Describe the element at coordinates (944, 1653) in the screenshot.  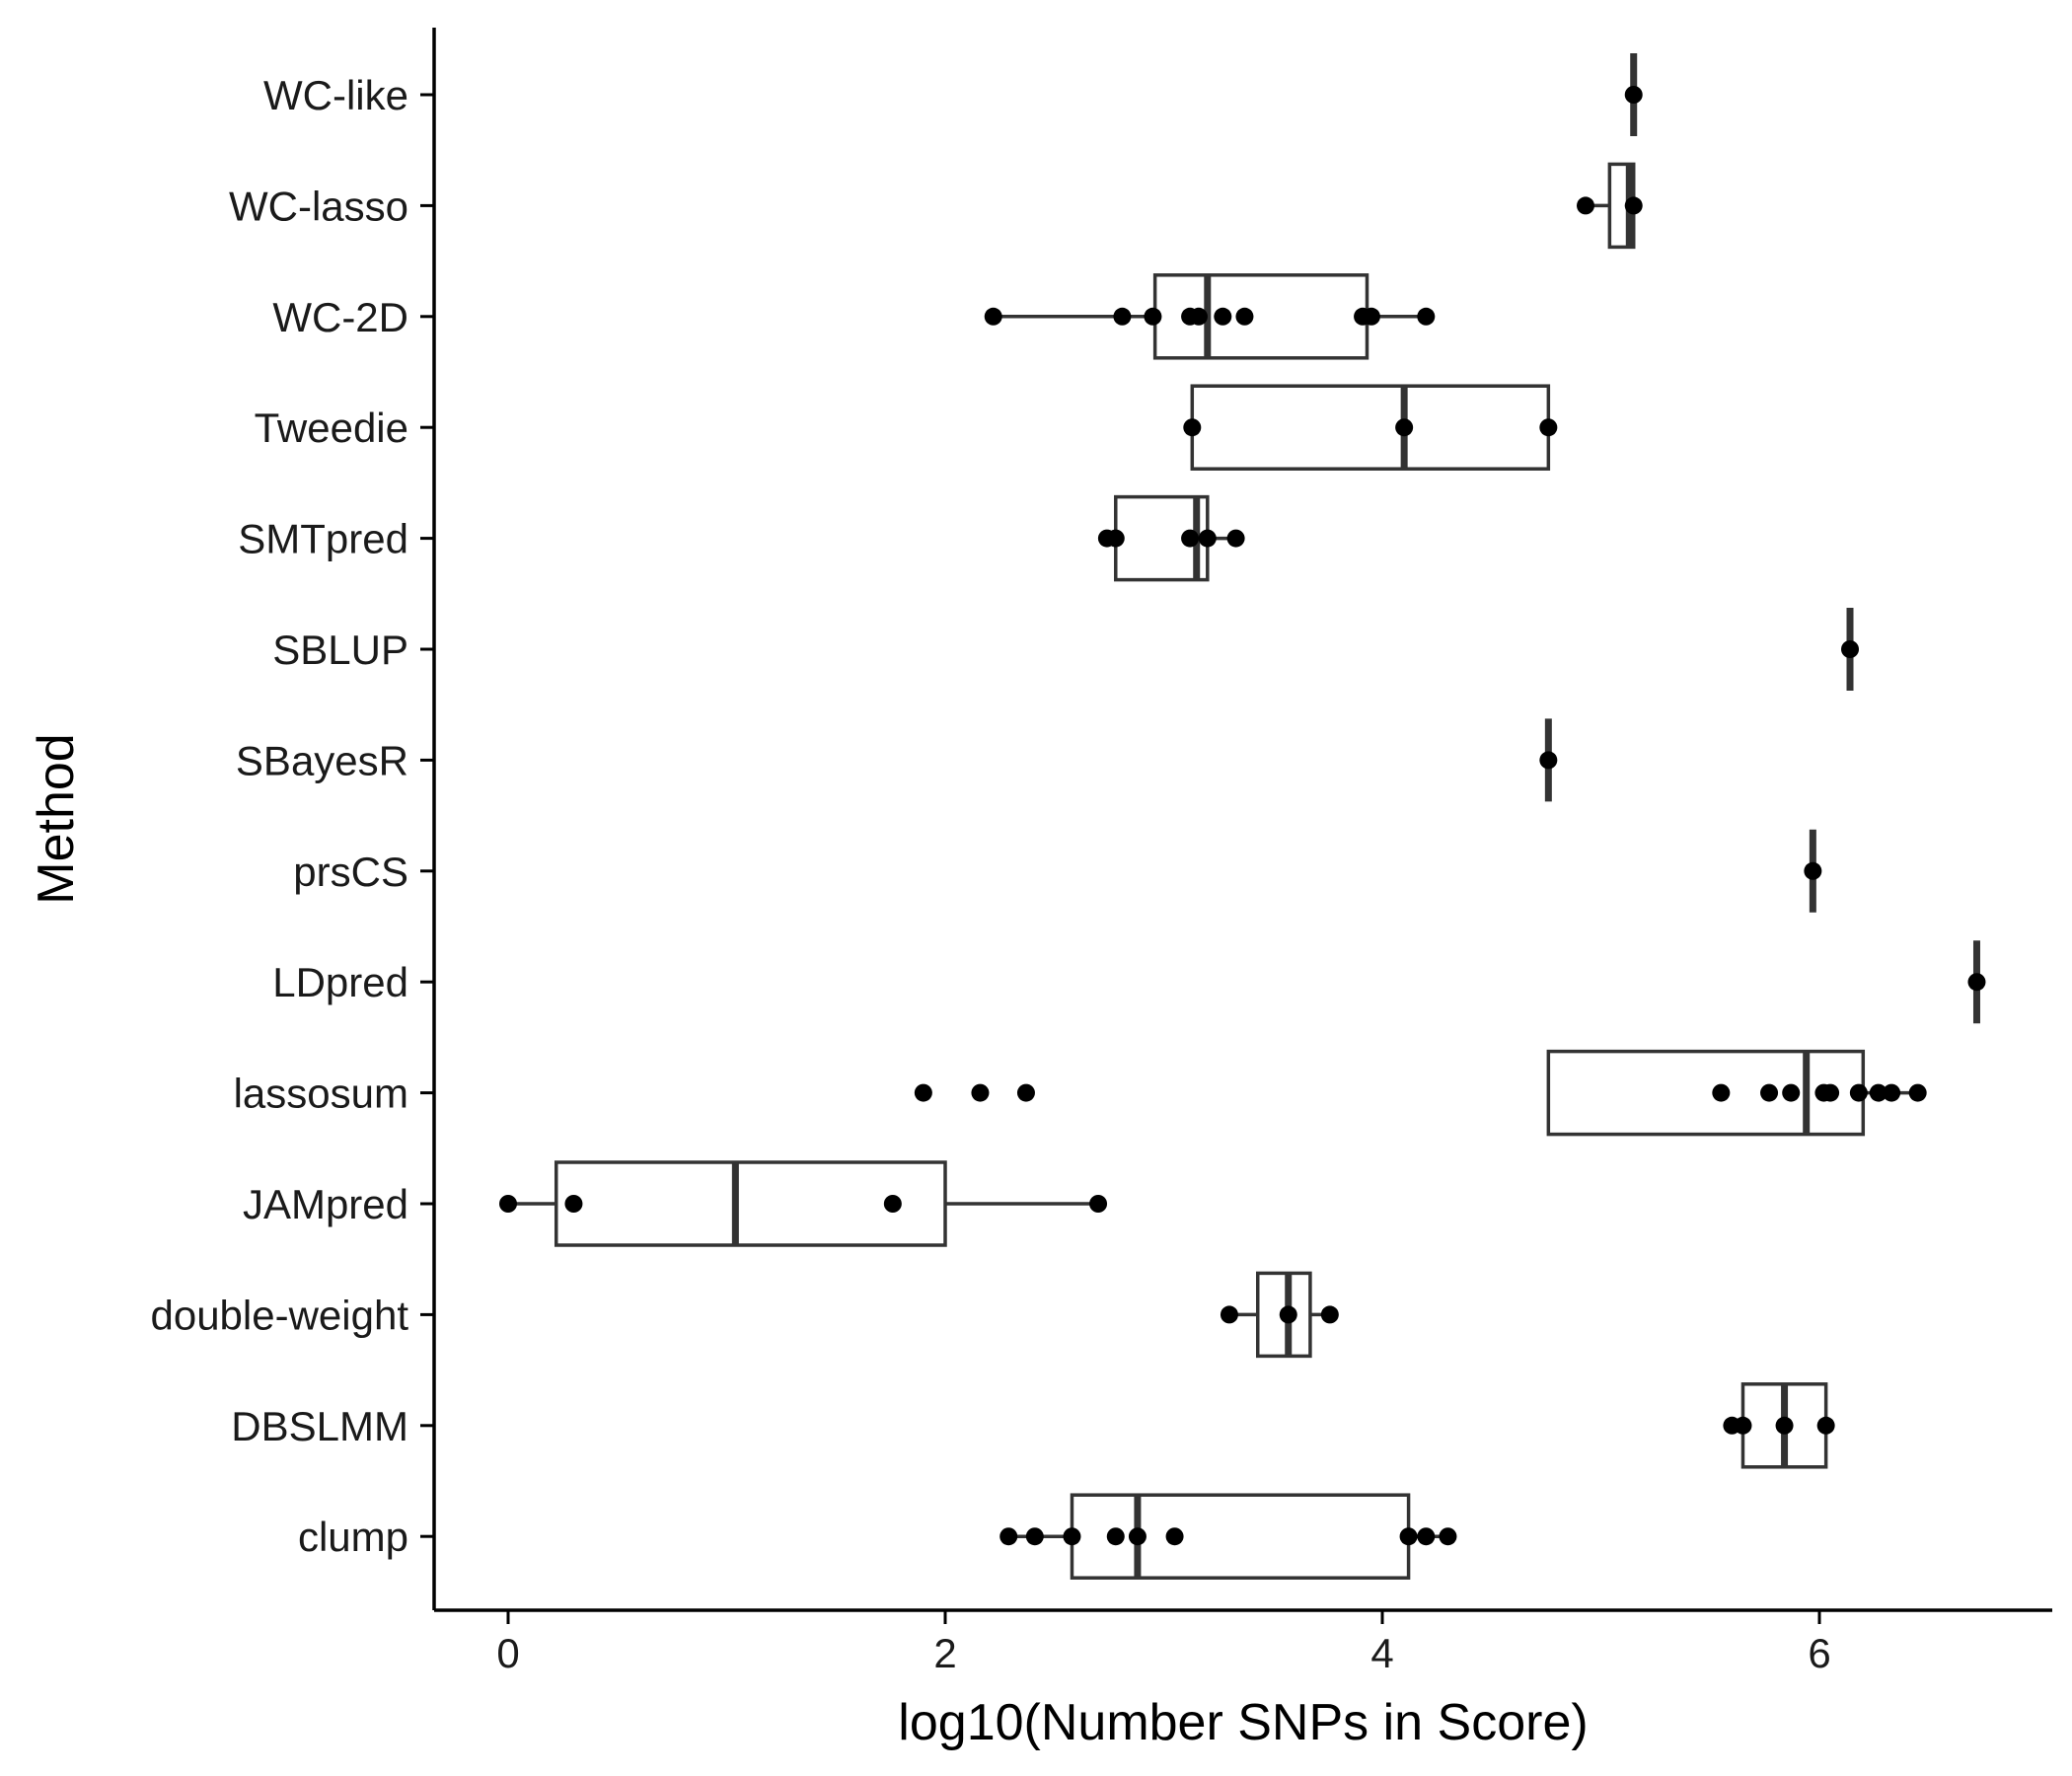
I see `x-tick-label: 2` at that location.